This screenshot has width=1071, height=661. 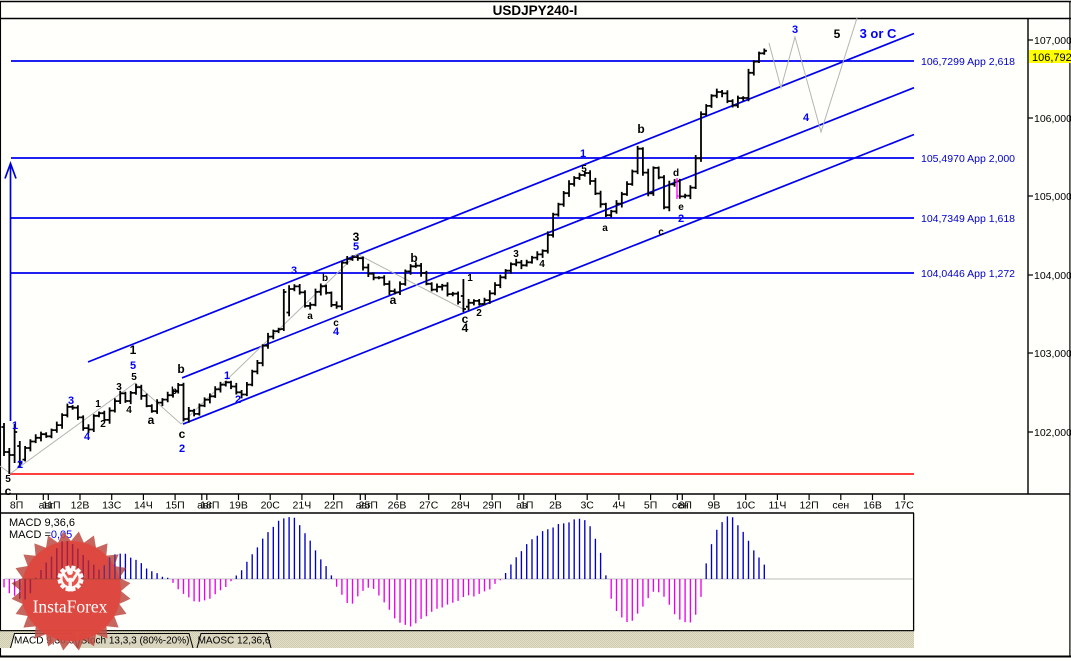 What do you see at coordinates (234, 641) in the screenshot?
I see `svg-text: MAOSC 12,36,6` at bounding box center [234, 641].